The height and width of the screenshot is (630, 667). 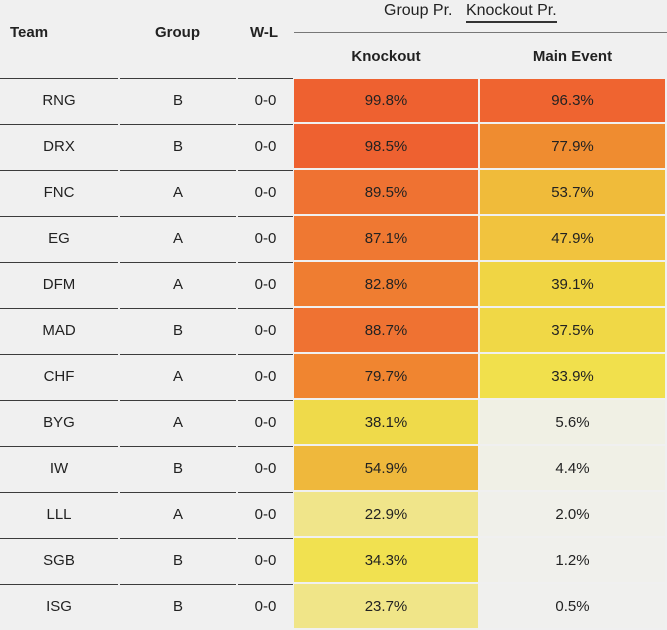 What do you see at coordinates (572, 423) in the screenshot?
I see `main-event-probability-cell: 5.6%` at bounding box center [572, 423].